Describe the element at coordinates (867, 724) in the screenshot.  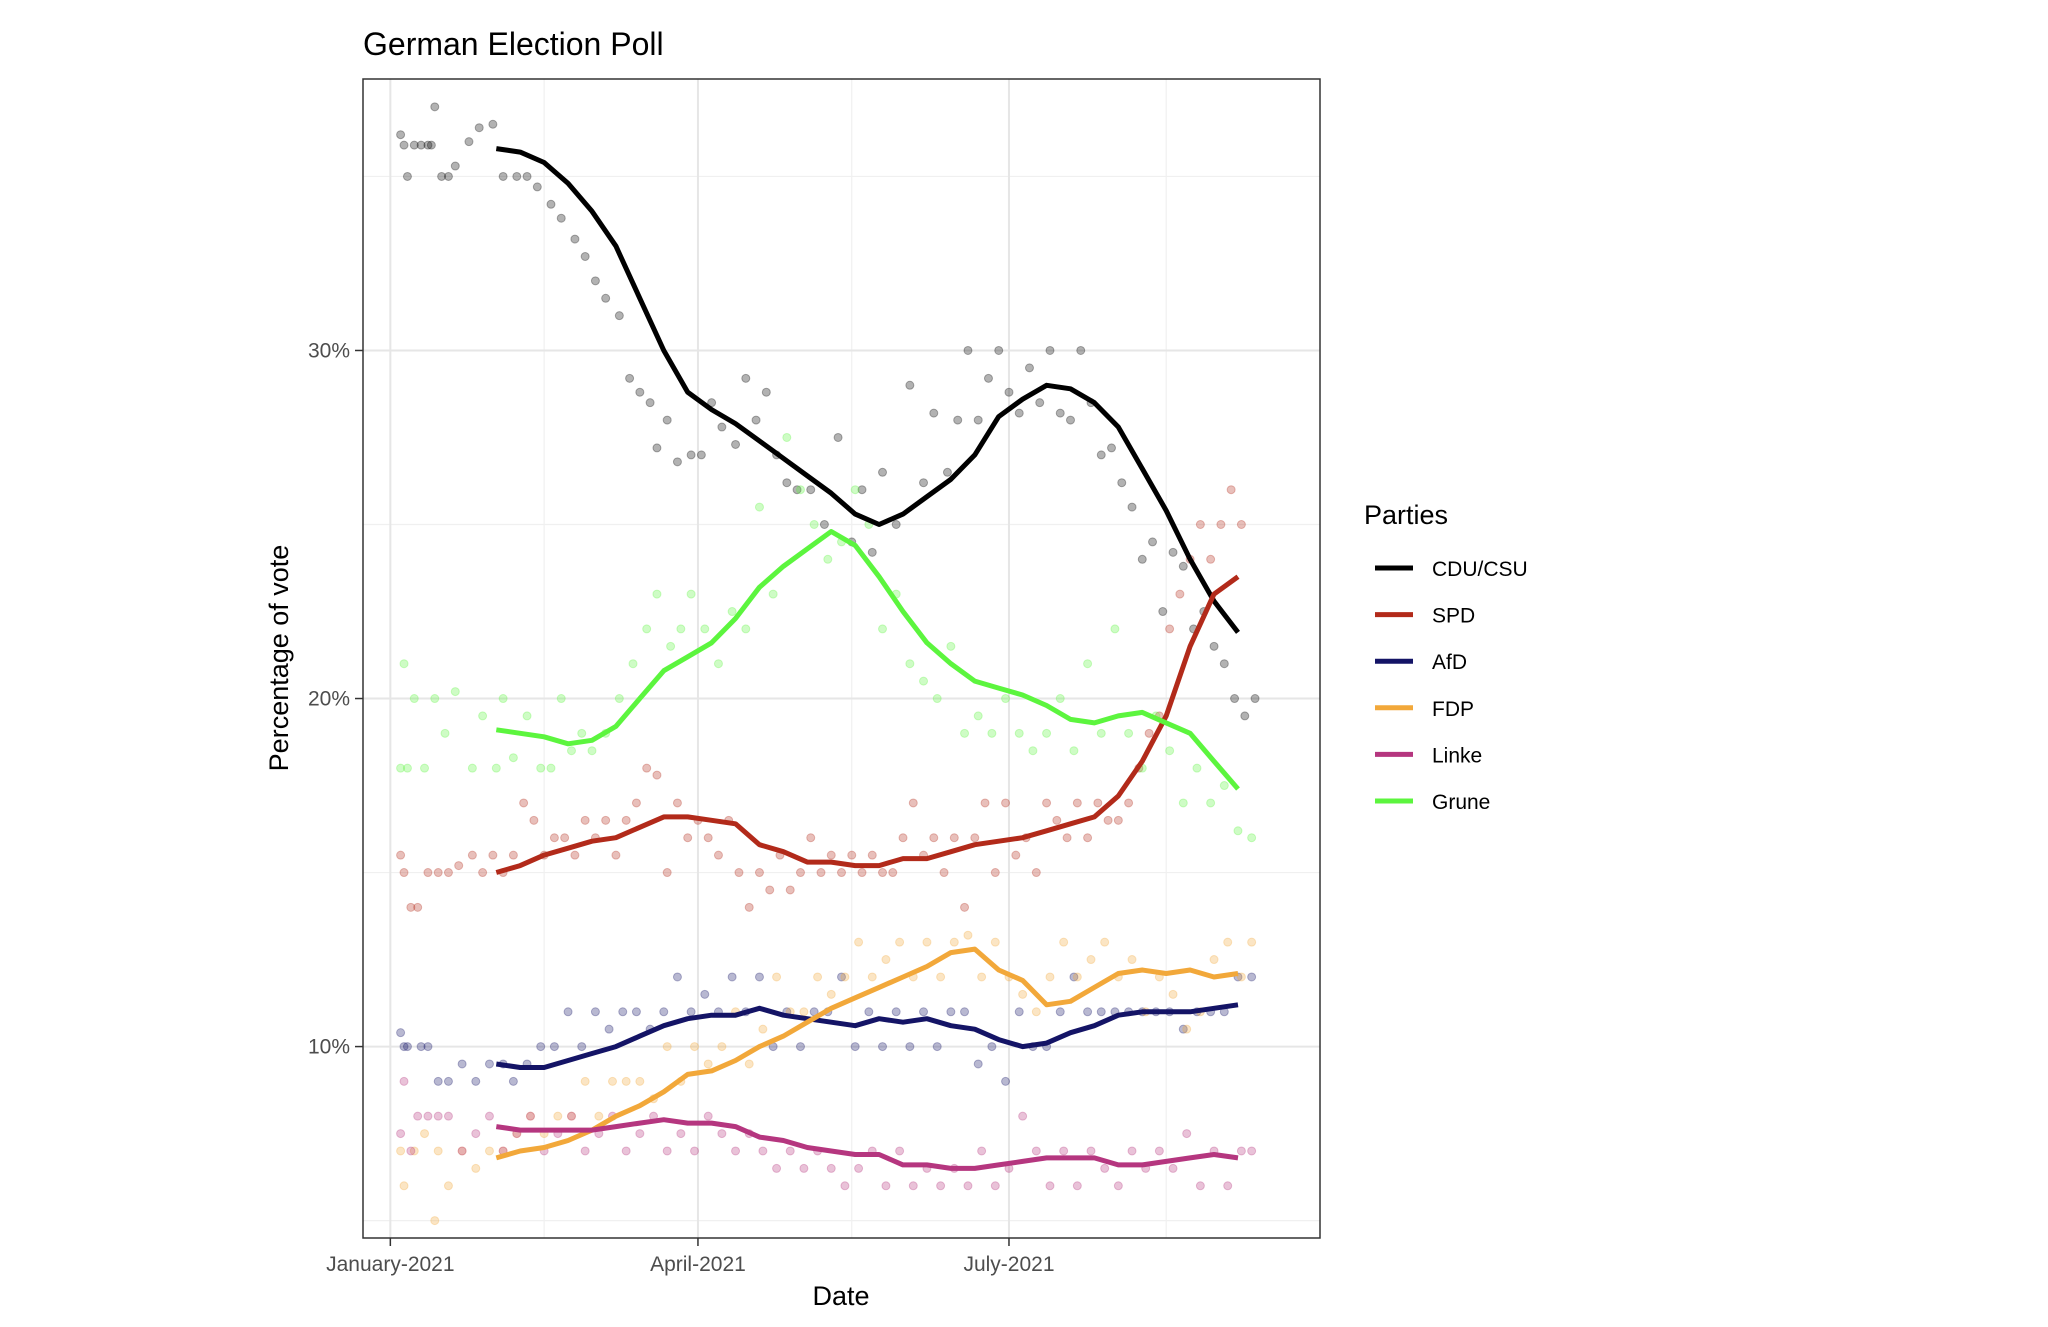
I see `spd-trend-line` at that location.